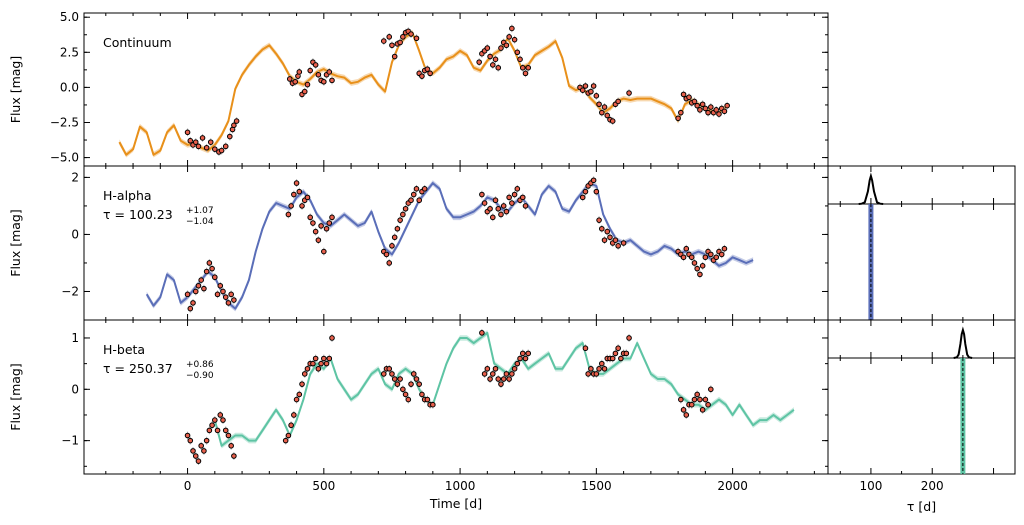 The height and width of the screenshot is (525, 1024). What do you see at coordinates (921, 416) in the screenshot?
I see `lag-trace-frame` at bounding box center [921, 416].